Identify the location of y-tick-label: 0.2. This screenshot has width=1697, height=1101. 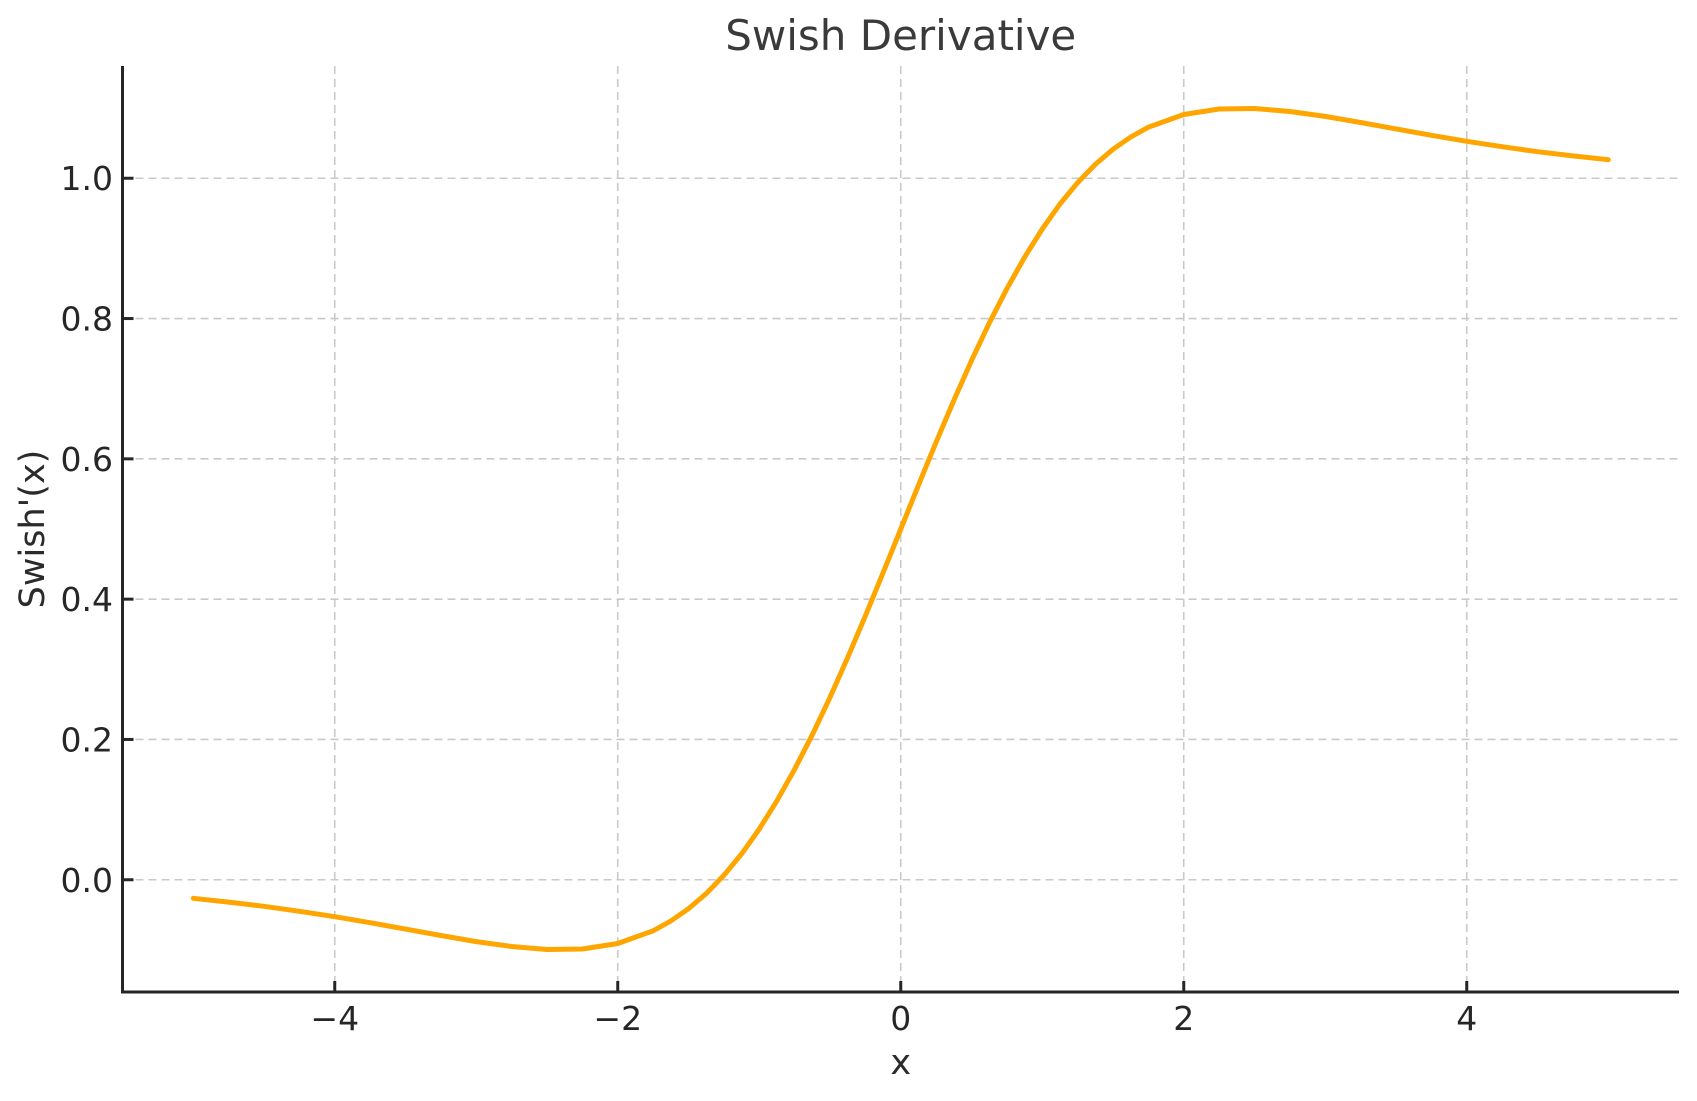
(87, 739).